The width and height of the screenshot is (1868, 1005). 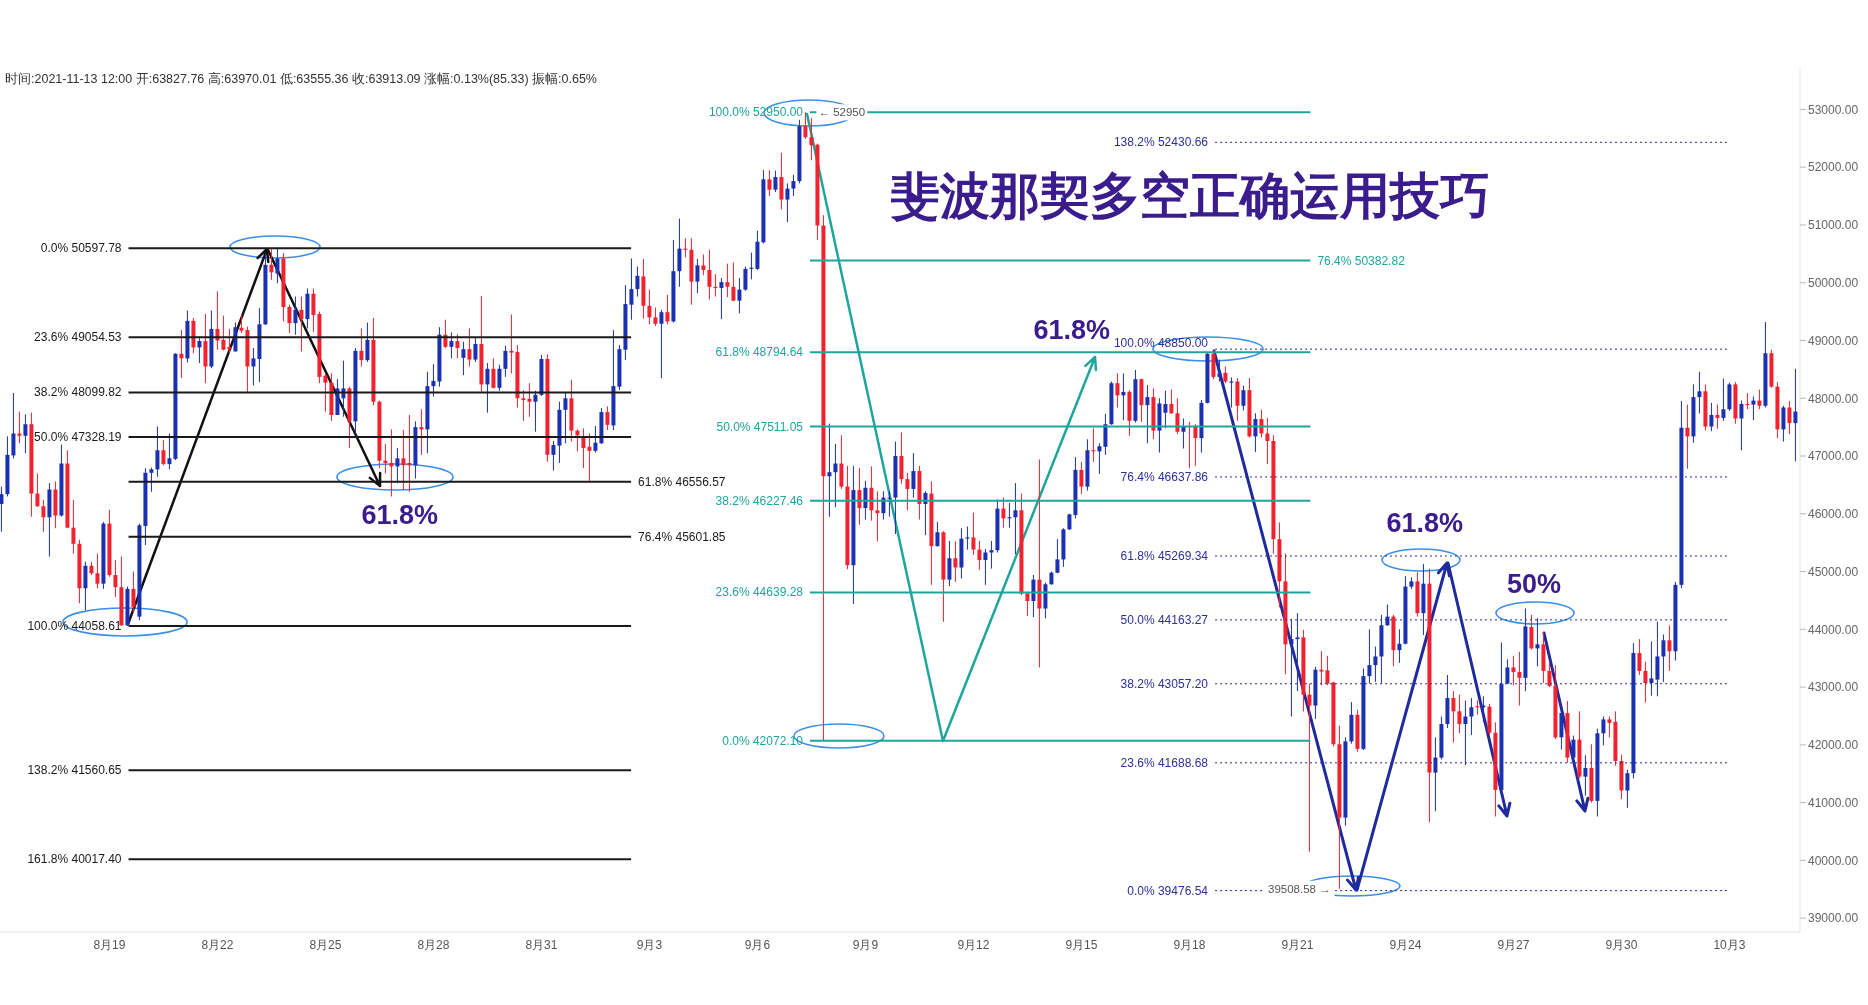 I want to click on x-tick-label: 9月12, so click(x=973, y=944).